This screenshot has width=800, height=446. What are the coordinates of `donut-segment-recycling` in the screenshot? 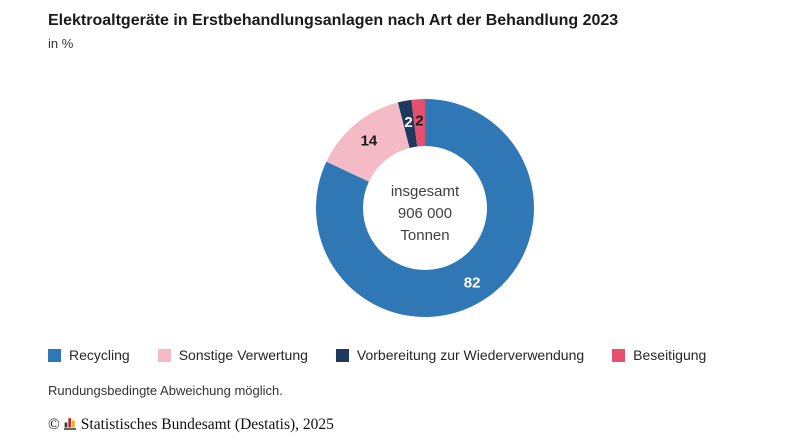 It's located at (425, 208).